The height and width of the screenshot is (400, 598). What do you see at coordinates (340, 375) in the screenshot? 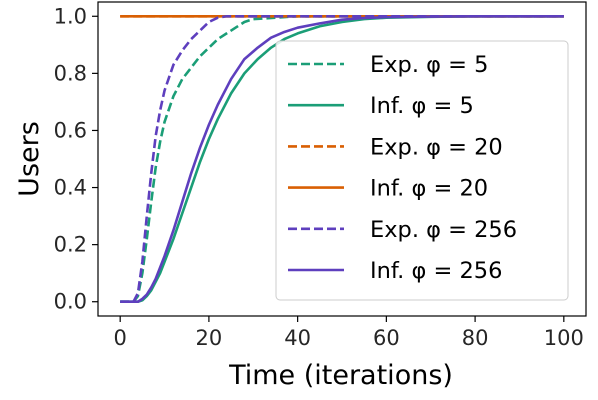
I see `x-axis-title: Time (iterations)` at bounding box center [340, 375].